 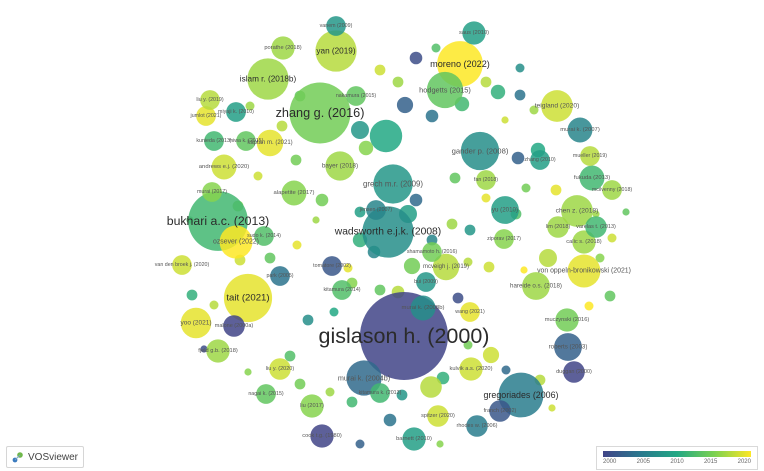 I want to click on node-label: hodgetts (2015), so click(x=445, y=90).